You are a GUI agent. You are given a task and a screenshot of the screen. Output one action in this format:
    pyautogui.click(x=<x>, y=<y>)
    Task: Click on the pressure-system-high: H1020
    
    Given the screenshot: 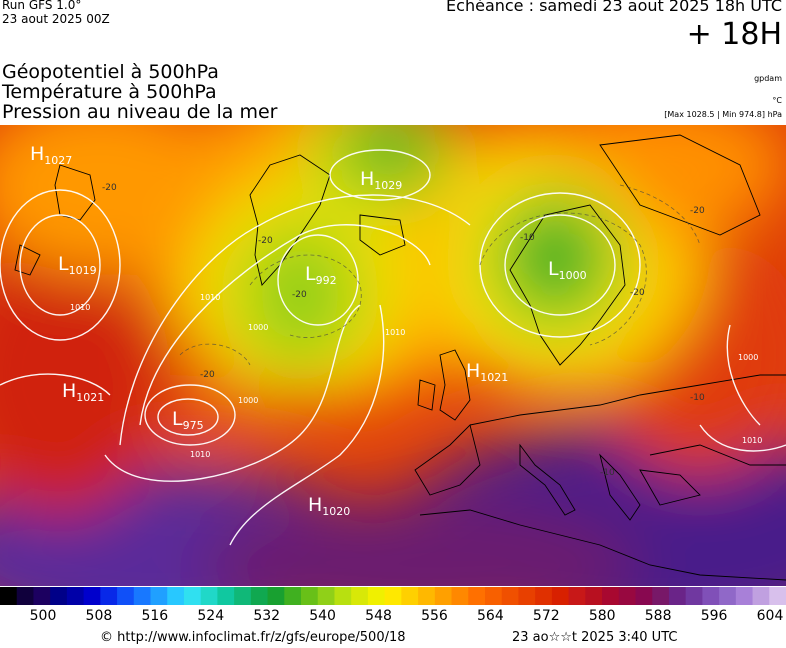 What is the action you would take?
    pyautogui.click(x=329, y=506)
    